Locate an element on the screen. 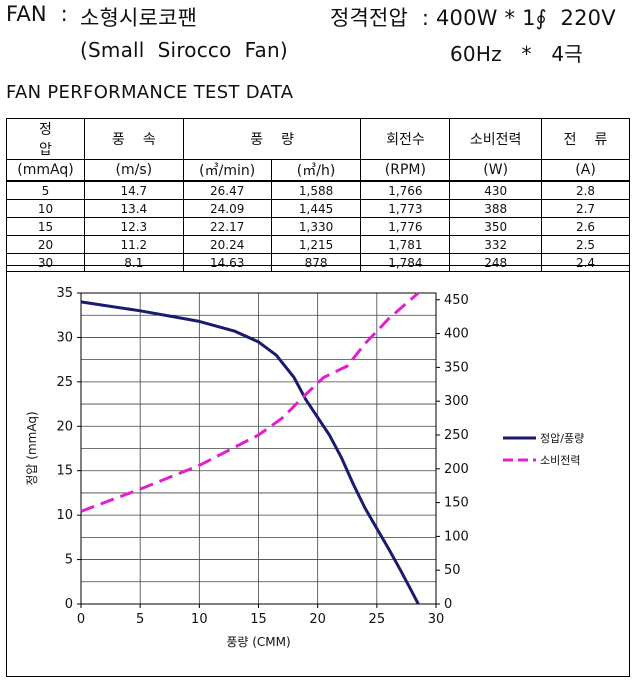 The height and width of the screenshot is (686, 638). y-tick-label: 10 is located at coordinates (64, 515).